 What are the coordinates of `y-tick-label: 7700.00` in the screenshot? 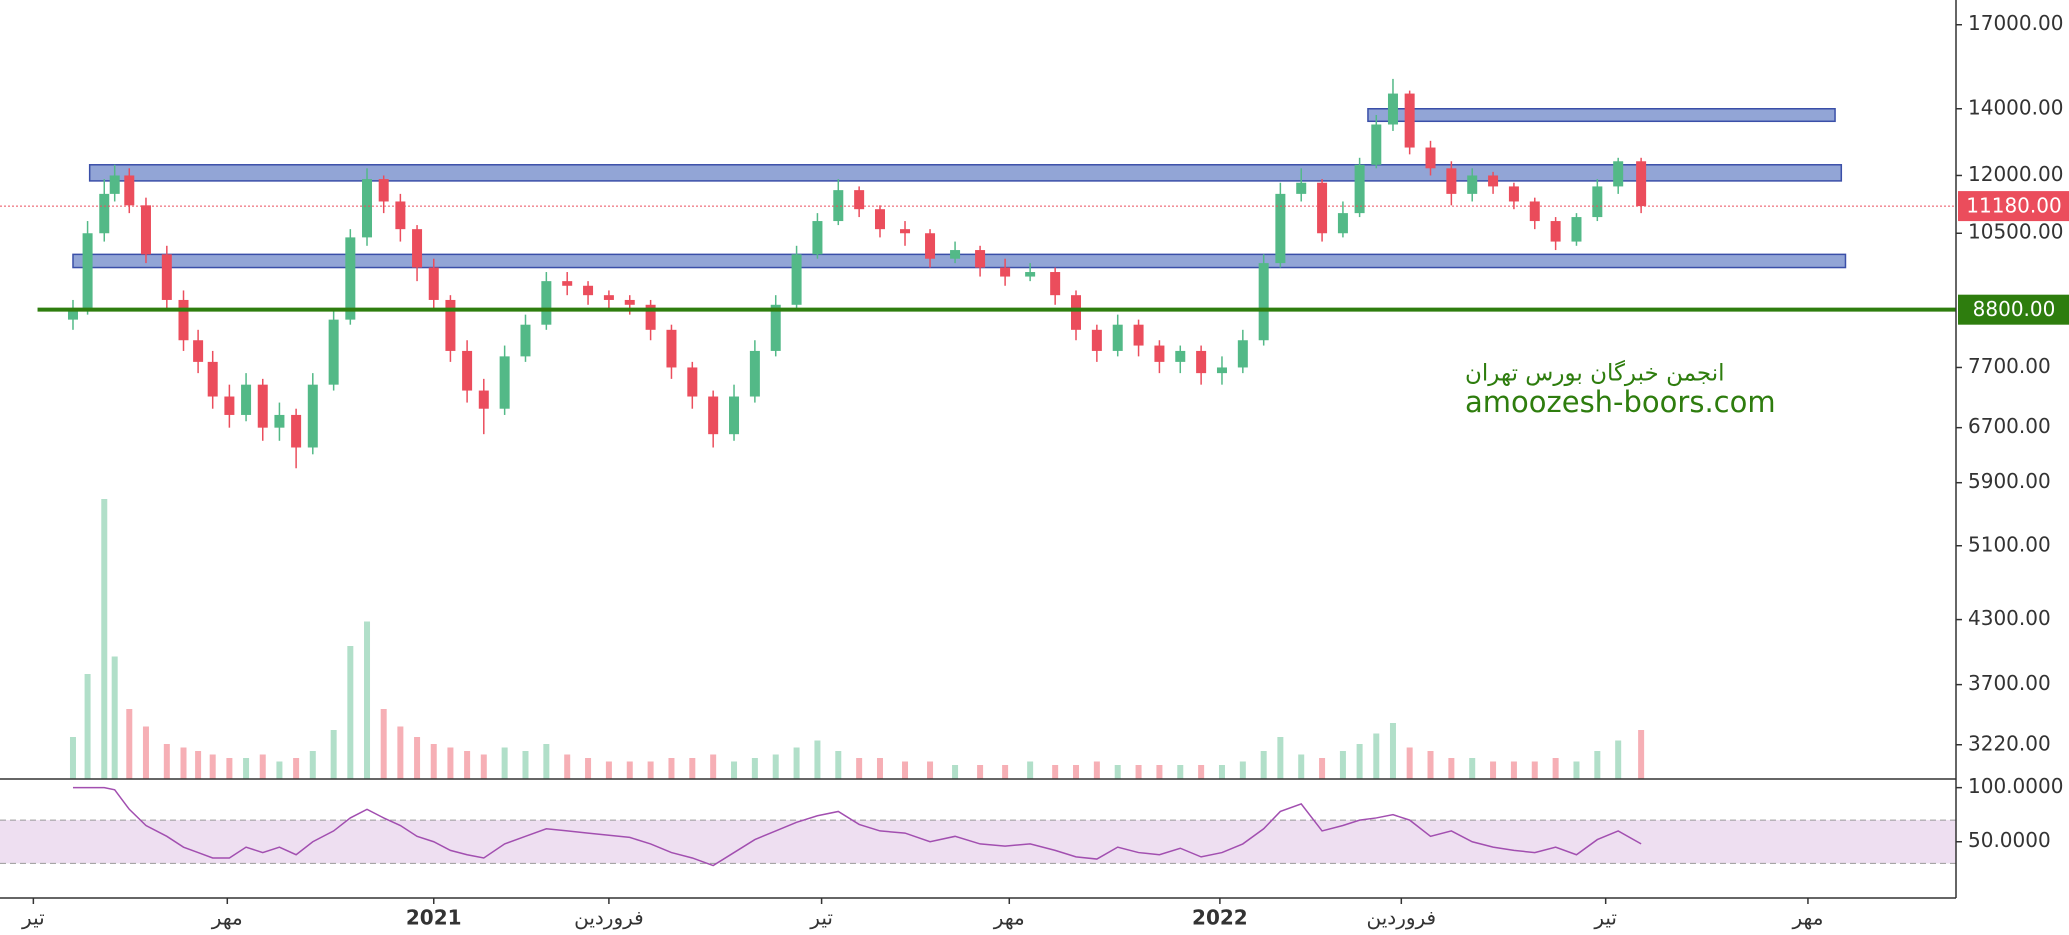 It's located at (2009, 366).